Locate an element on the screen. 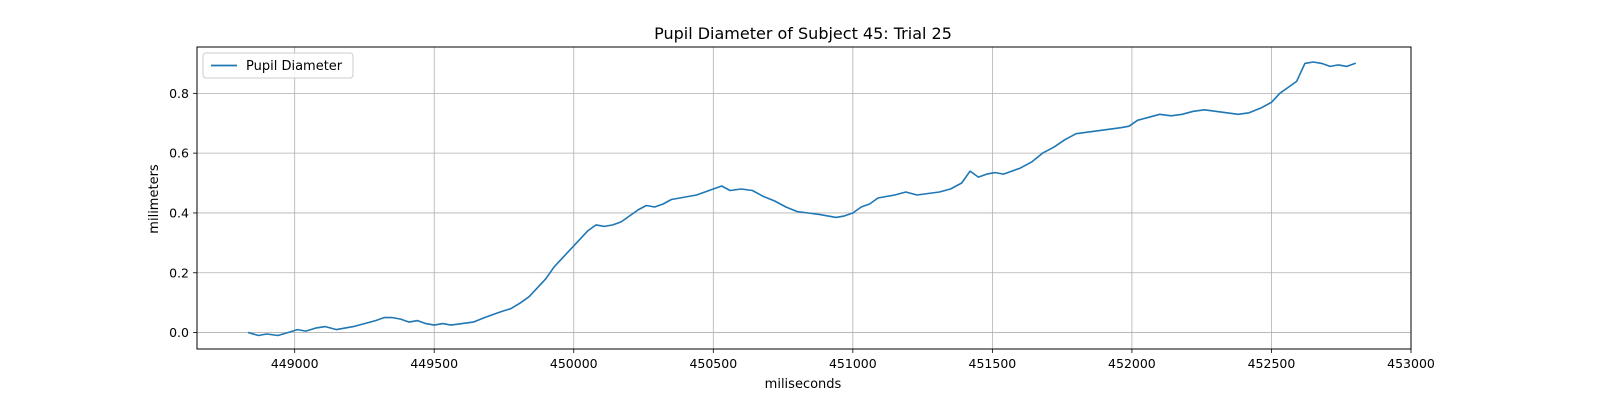 The width and height of the screenshot is (1600, 400). x-tick-label: 450000 is located at coordinates (574, 363).